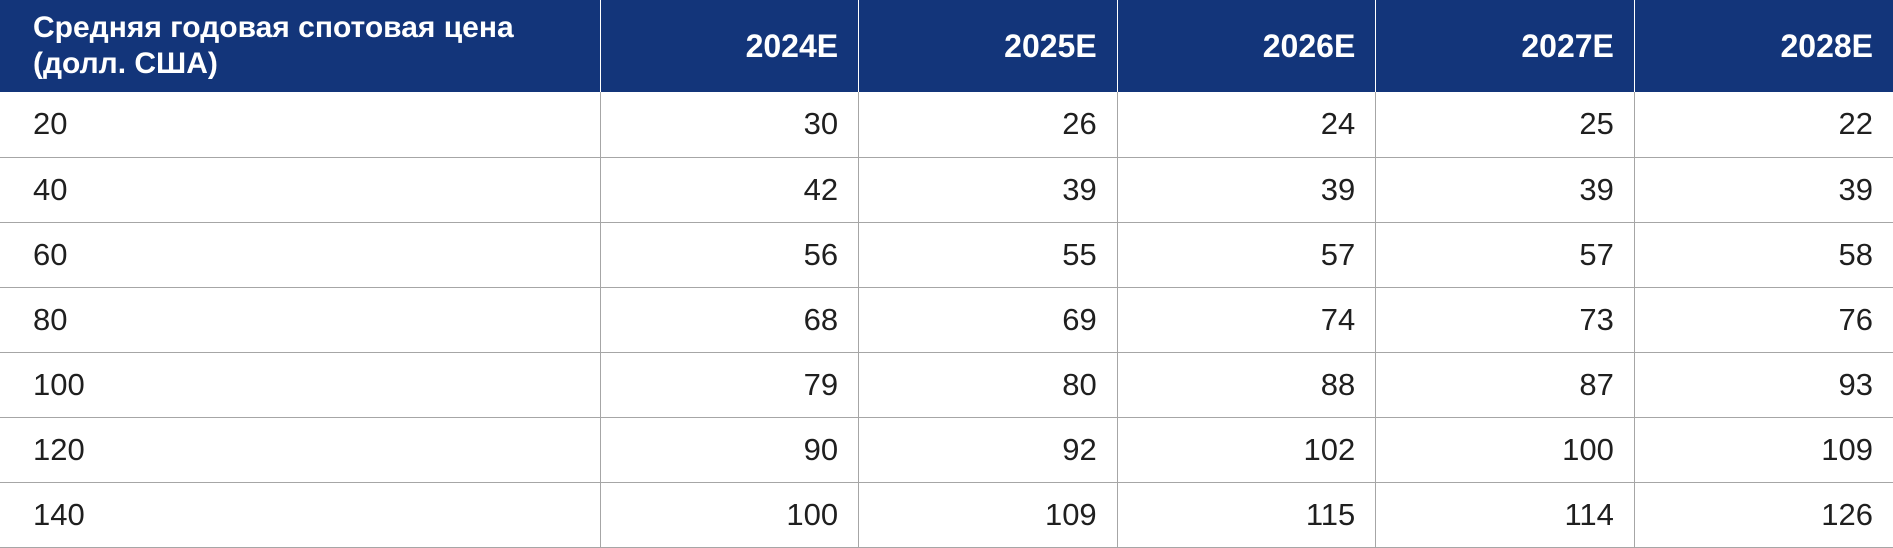 The height and width of the screenshot is (548, 1893). What do you see at coordinates (988, 255) in the screenshot?
I see `table-cell: 55` at bounding box center [988, 255].